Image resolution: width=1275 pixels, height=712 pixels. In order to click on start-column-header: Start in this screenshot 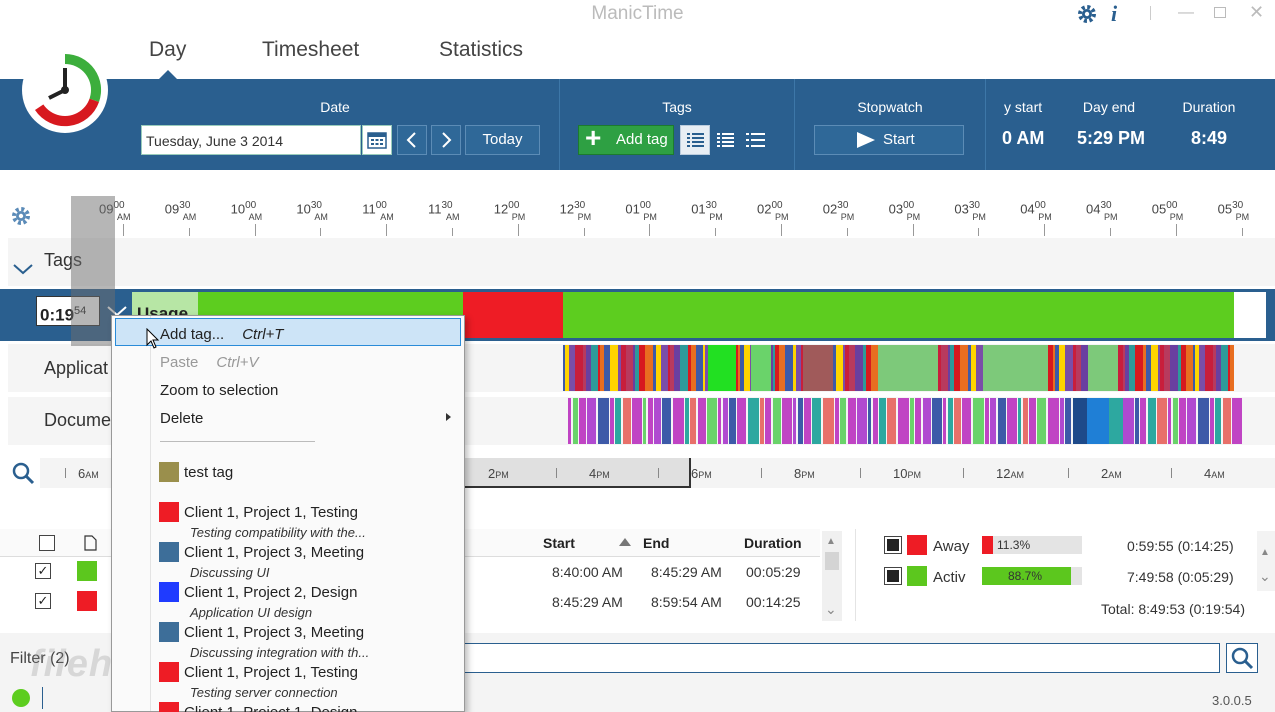, I will do `click(559, 543)`.